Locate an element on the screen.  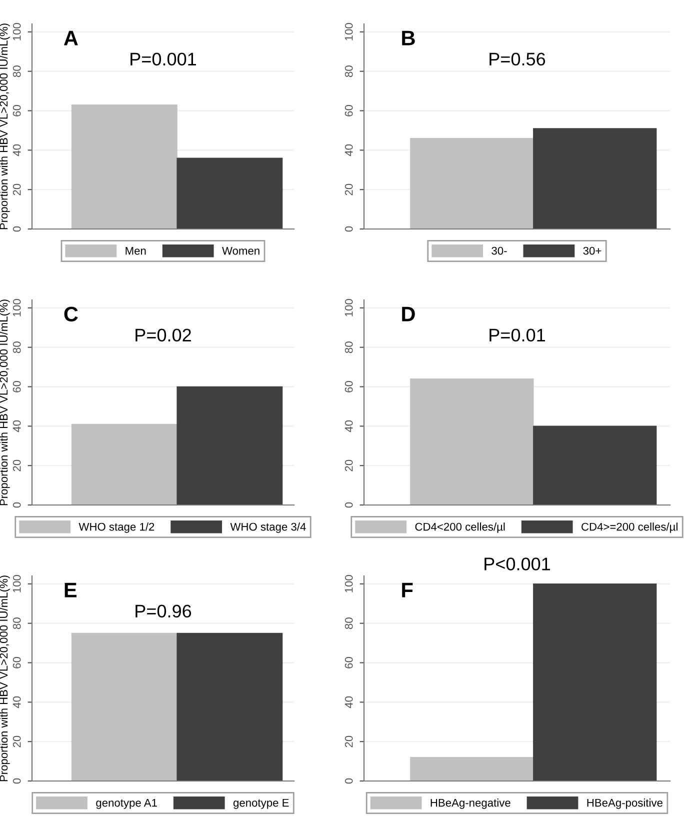
chart-title: F is located at coordinates (407, 590).